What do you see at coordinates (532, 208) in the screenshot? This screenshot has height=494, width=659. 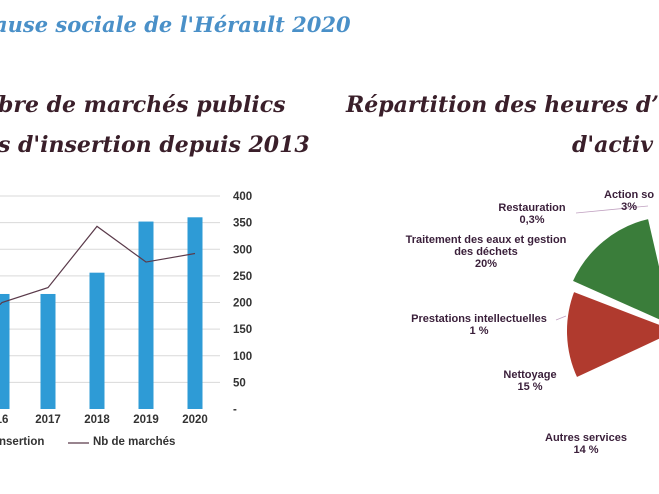 I see `pie-label-restauration-name: Restauration` at bounding box center [532, 208].